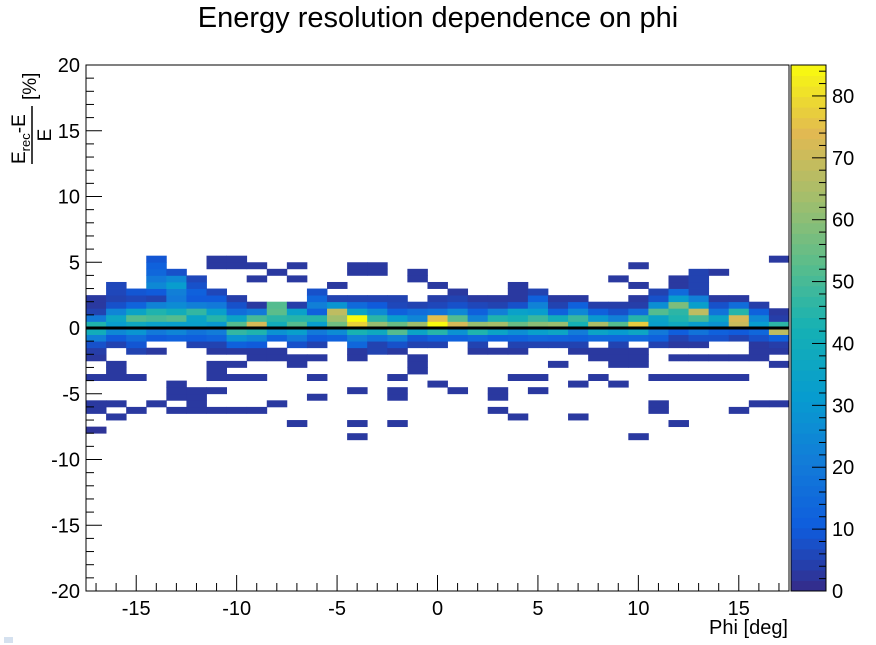 The image size is (876, 645). Describe the element at coordinates (19, 157) in the screenshot. I see `y-label-base: E` at that location.